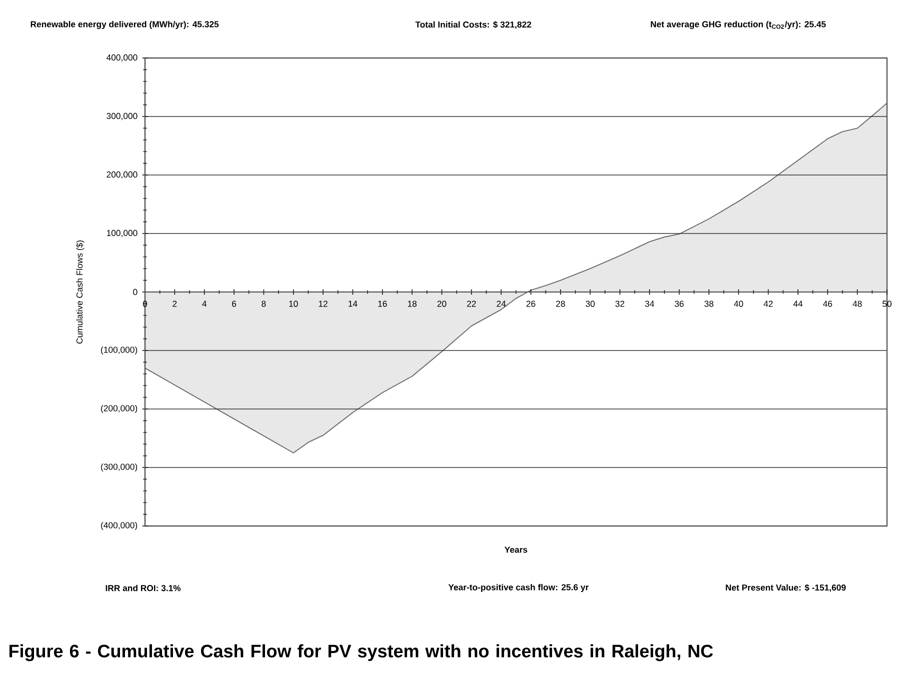 The image size is (920, 699). I want to click on y-tick-label: 100,000, so click(122, 234).